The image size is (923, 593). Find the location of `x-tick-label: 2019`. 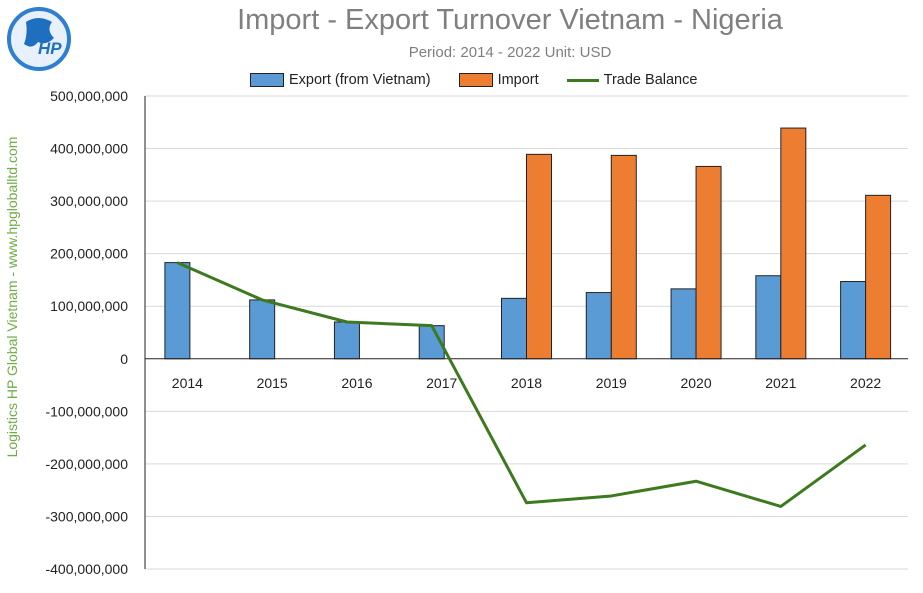

x-tick-label: 2019 is located at coordinates (611, 383).